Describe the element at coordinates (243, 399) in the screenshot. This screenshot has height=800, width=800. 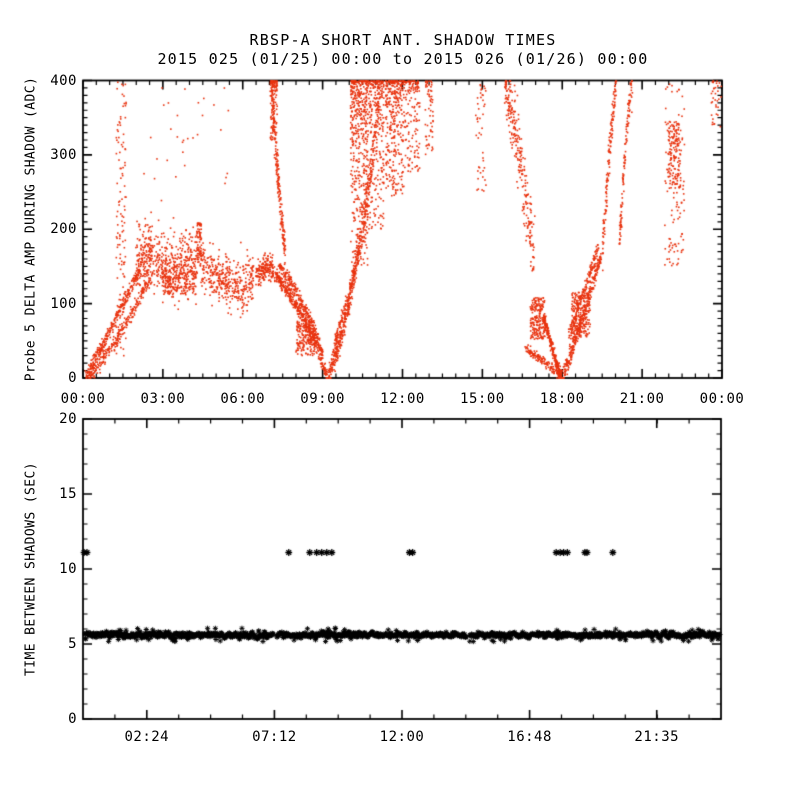
I see `top-x-tick-label: 06:00` at that location.